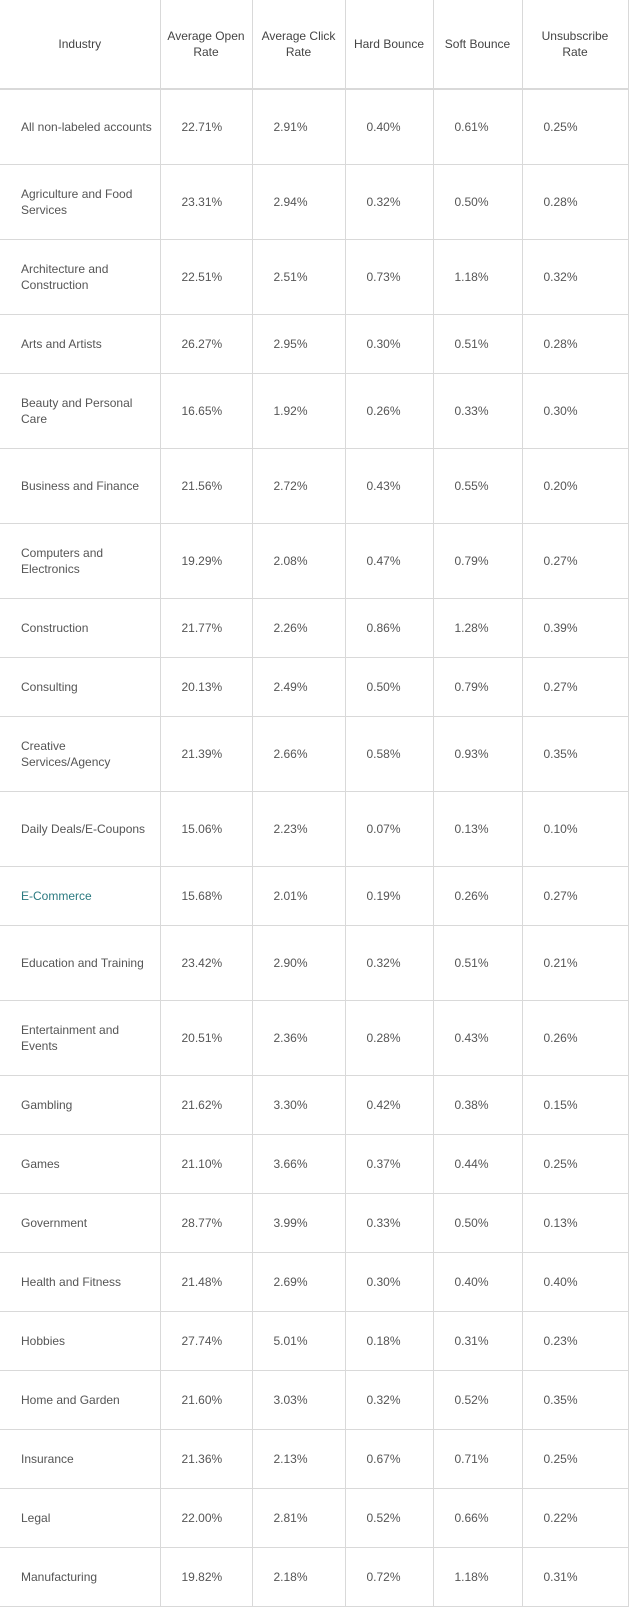 Image resolution: width=640 pixels, height=1620 pixels. I want to click on unsubscribe-rate-cell: 0.30%, so click(575, 411).